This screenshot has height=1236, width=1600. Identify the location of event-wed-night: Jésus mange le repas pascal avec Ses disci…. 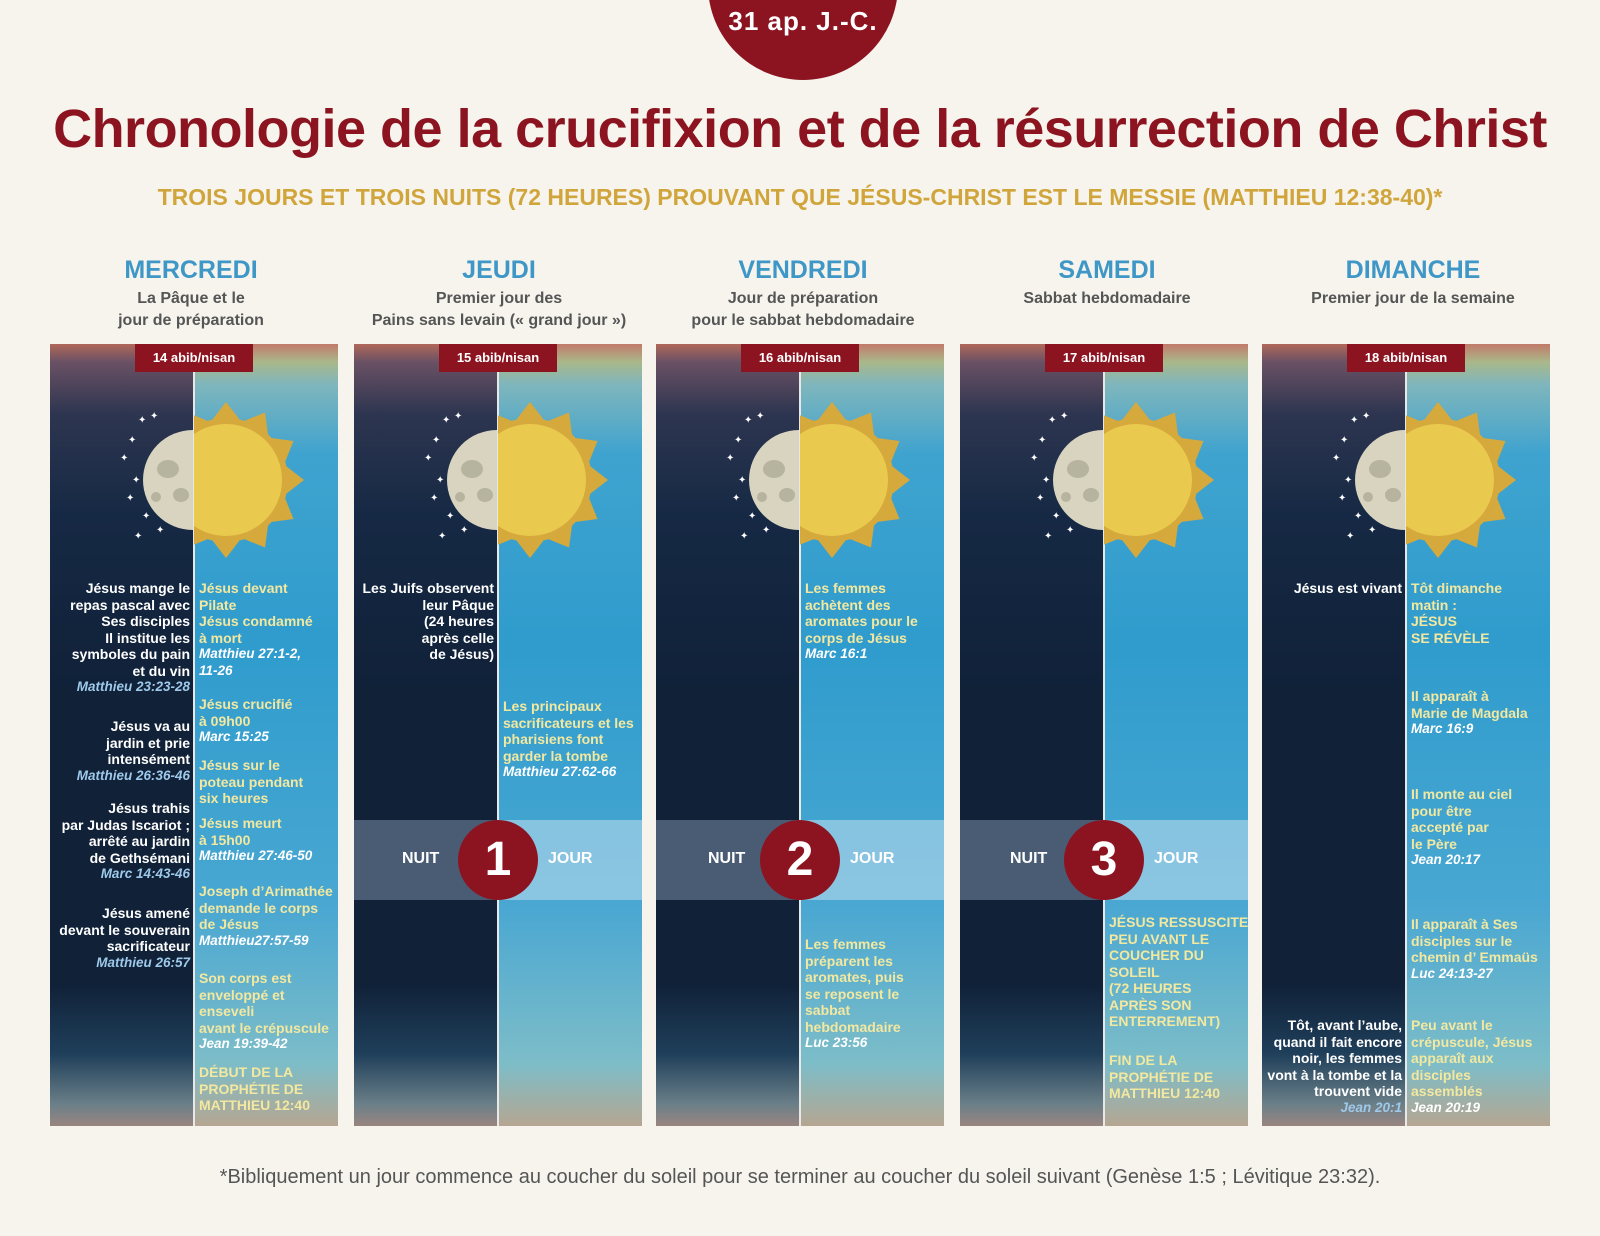
(121, 638).